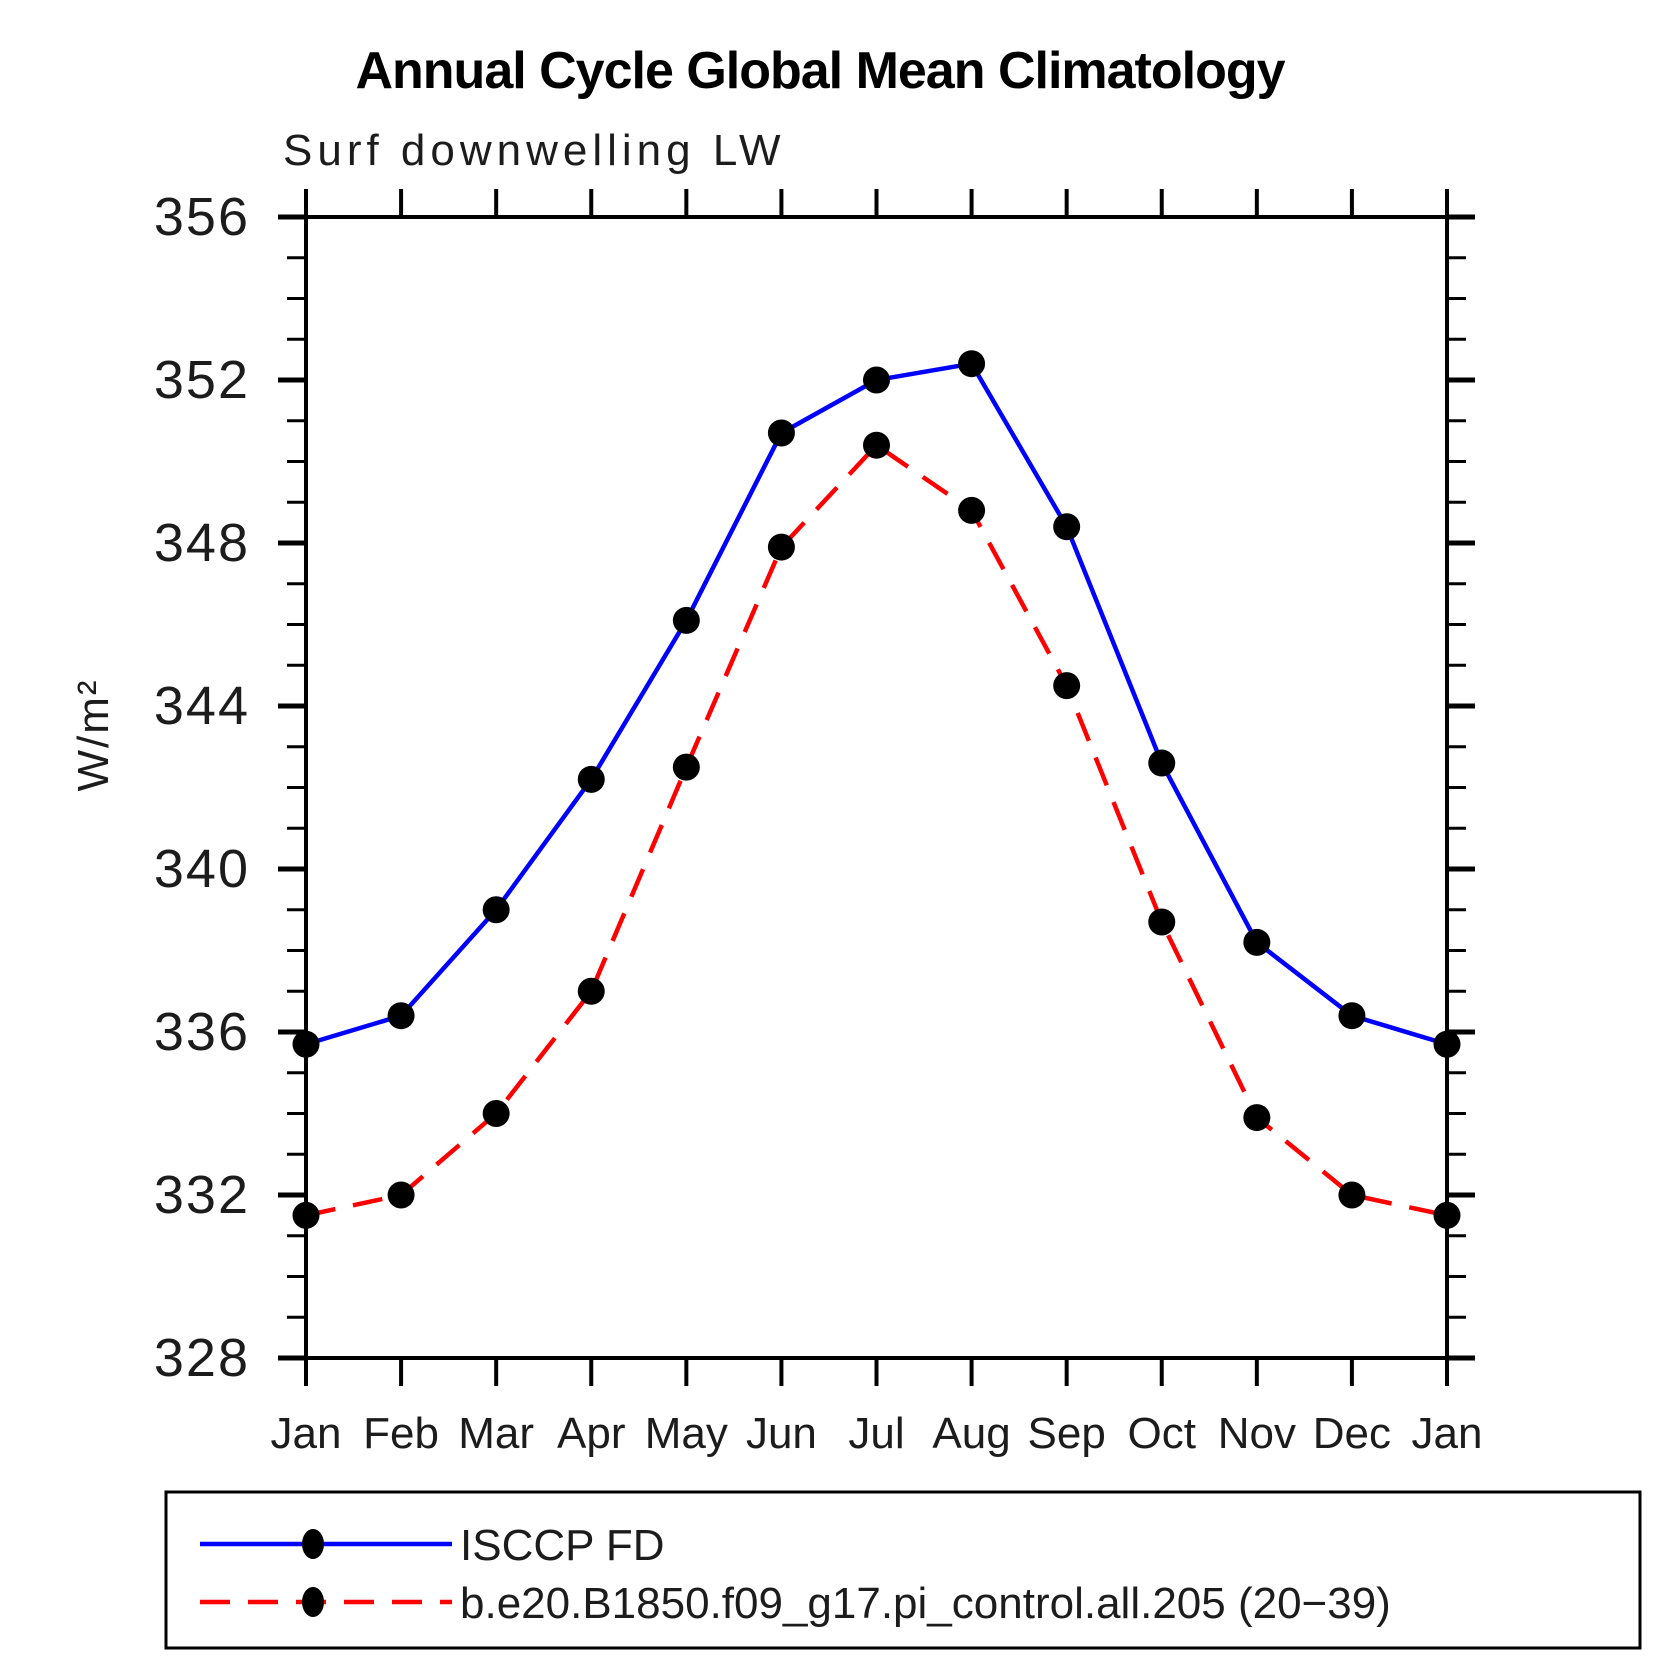  Describe the element at coordinates (202, 1195) in the screenshot. I see `y-tick-label: 332` at that location.